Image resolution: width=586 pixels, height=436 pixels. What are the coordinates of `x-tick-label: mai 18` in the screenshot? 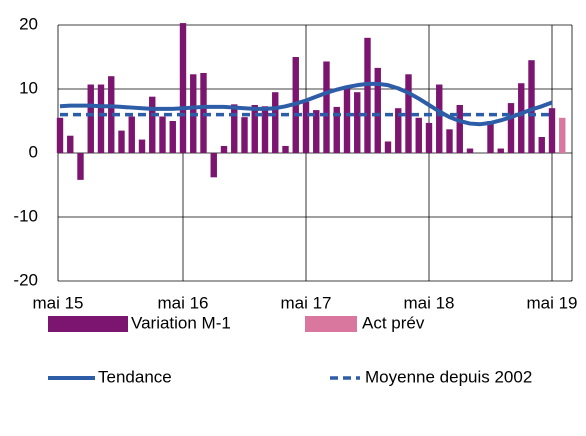 It's located at (428, 302).